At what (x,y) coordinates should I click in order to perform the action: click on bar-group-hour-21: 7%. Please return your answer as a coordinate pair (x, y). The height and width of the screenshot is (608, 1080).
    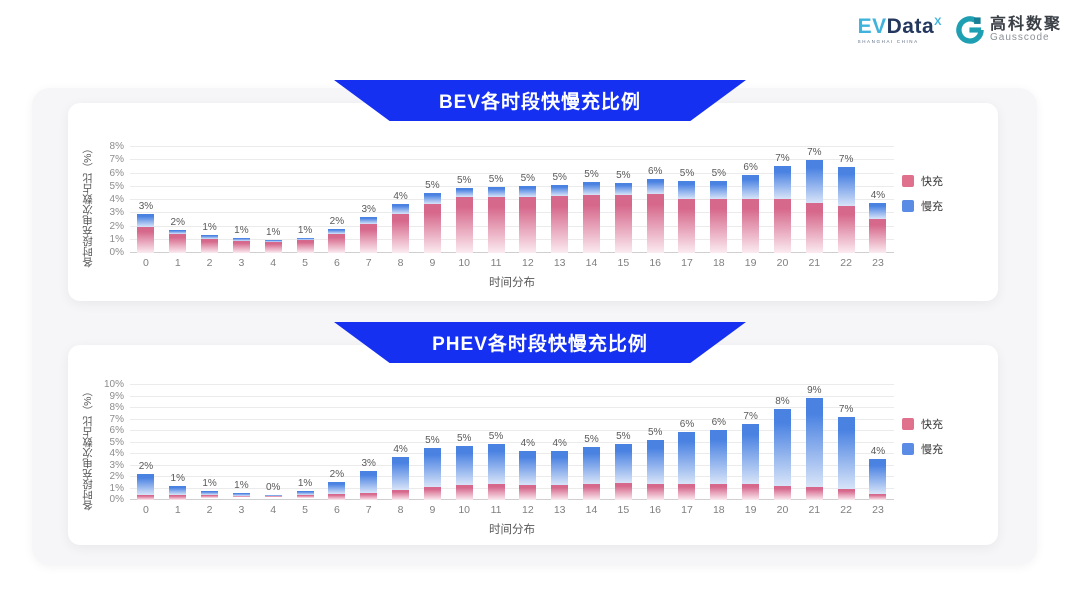
    Looking at the image, I should click on (814, 200).